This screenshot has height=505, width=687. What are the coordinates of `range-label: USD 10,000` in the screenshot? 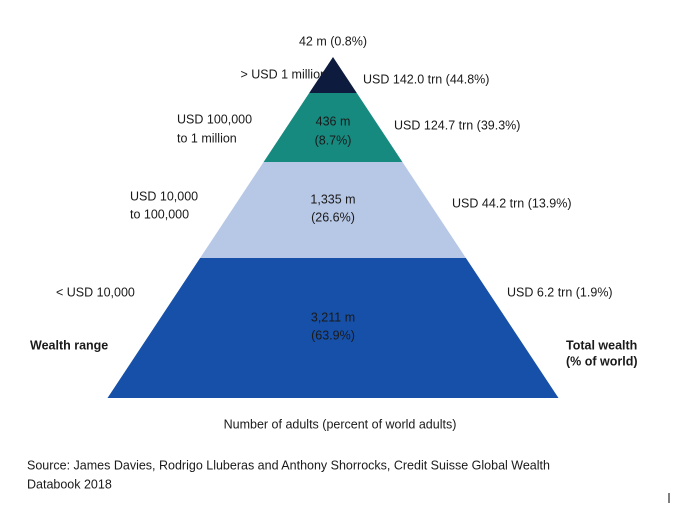 It's located at (164, 196).